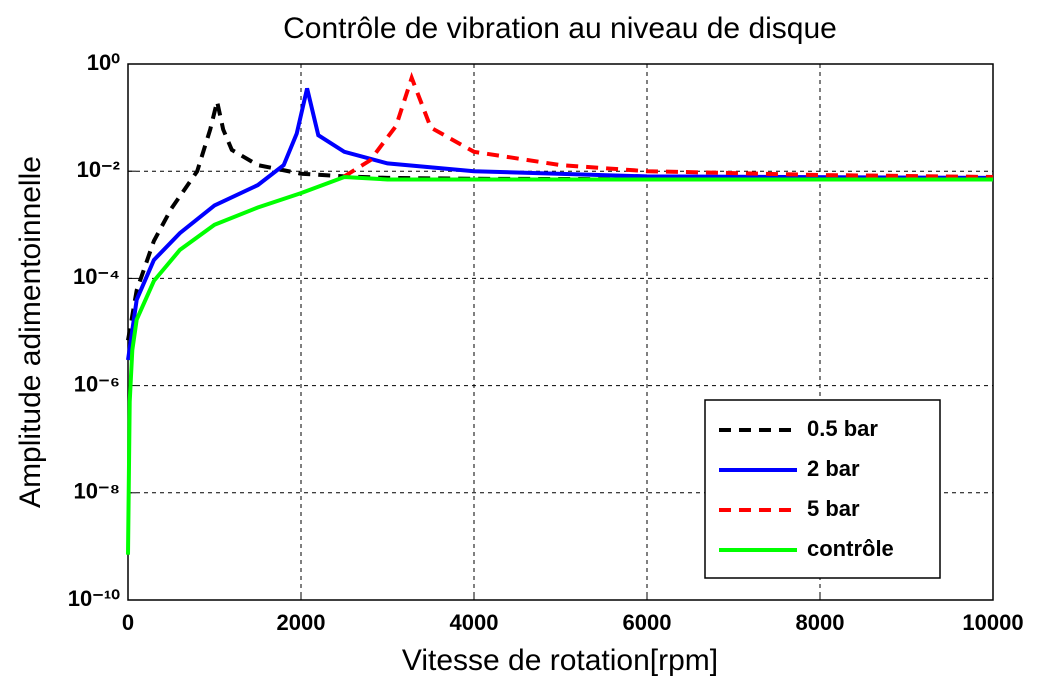 Image resolution: width=1038 pixels, height=688 pixels. Describe the element at coordinates (833, 508) in the screenshot. I see `legend-label: 5 bar` at that location.